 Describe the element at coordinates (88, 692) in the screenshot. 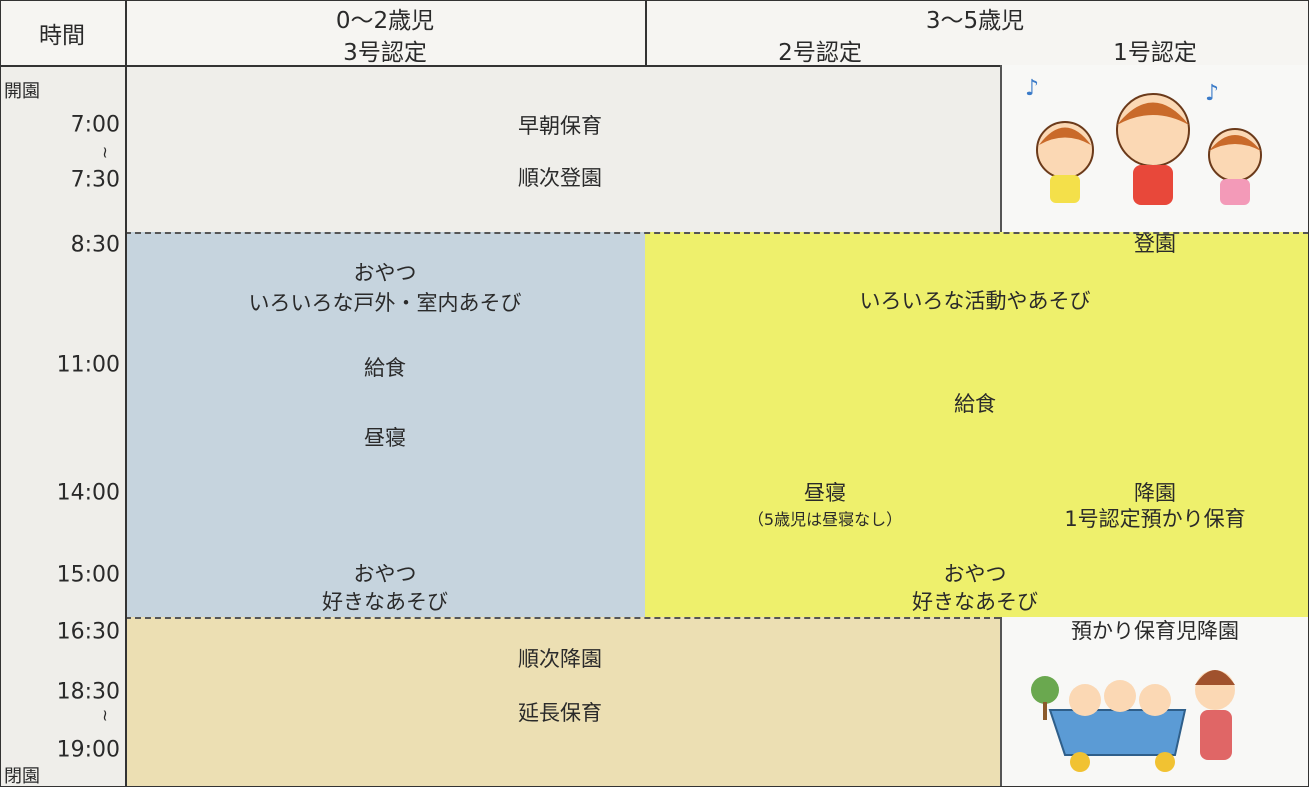

I see `time-label: 18:30` at that location.